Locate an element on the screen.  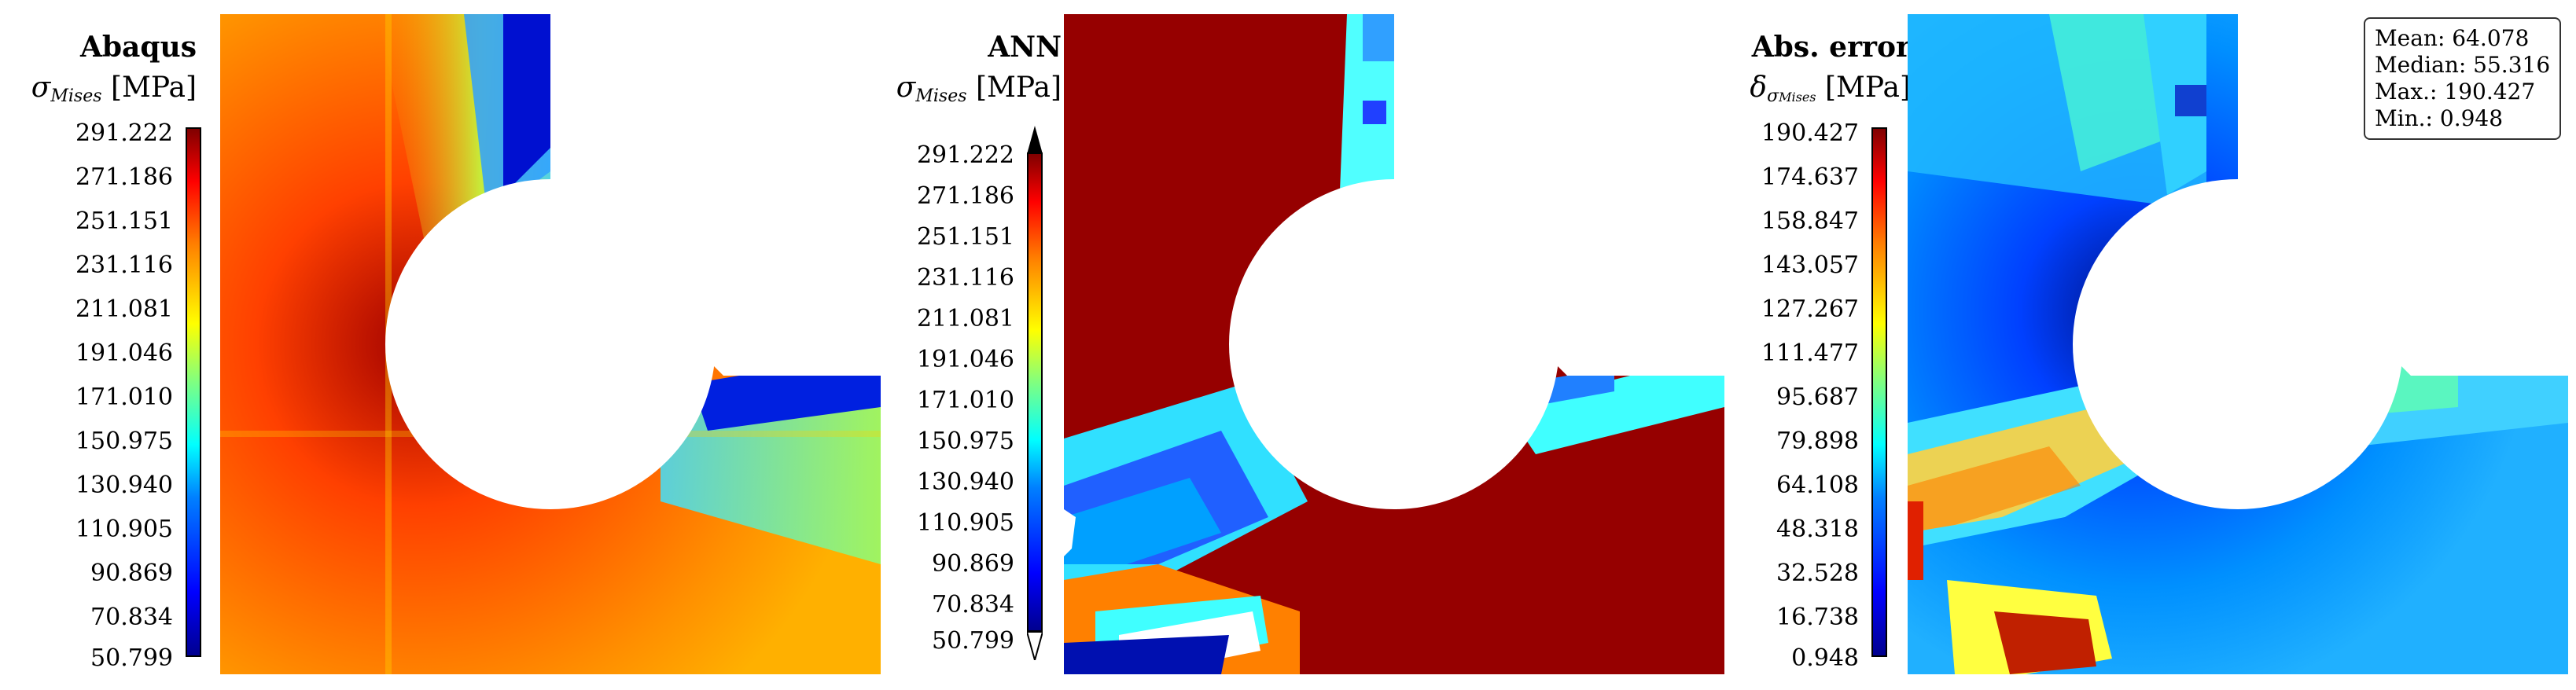
stat-median: Median: 55.316 is located at coordinates (2463, 65).